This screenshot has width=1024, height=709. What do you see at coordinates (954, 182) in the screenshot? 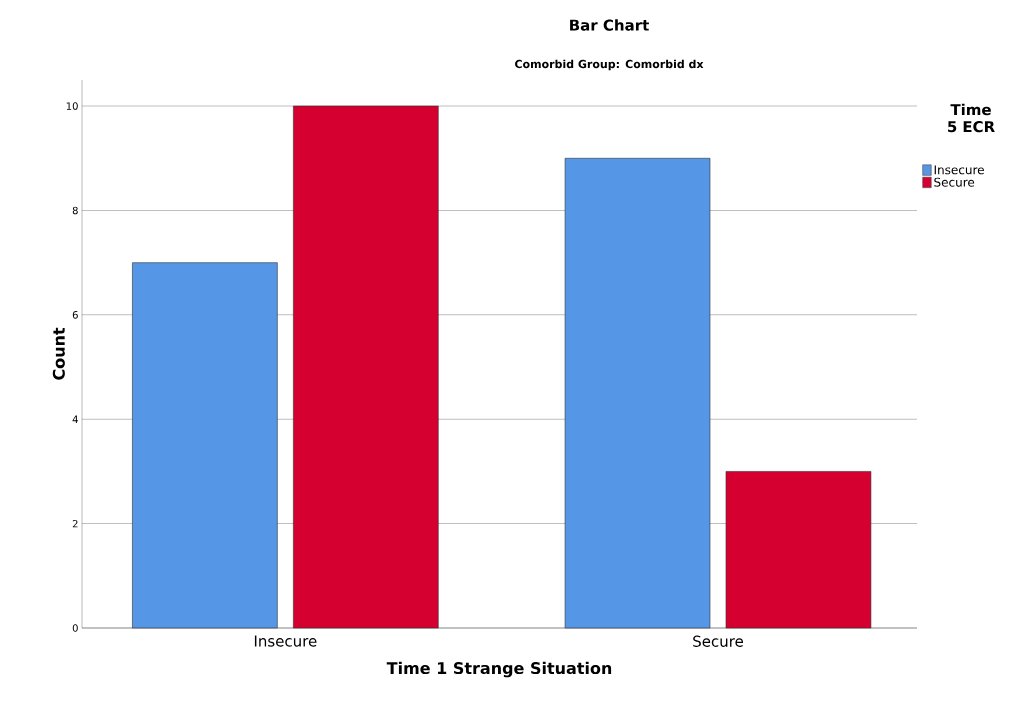
I see `legend-label: Secure` at bounding box center [954, 182].